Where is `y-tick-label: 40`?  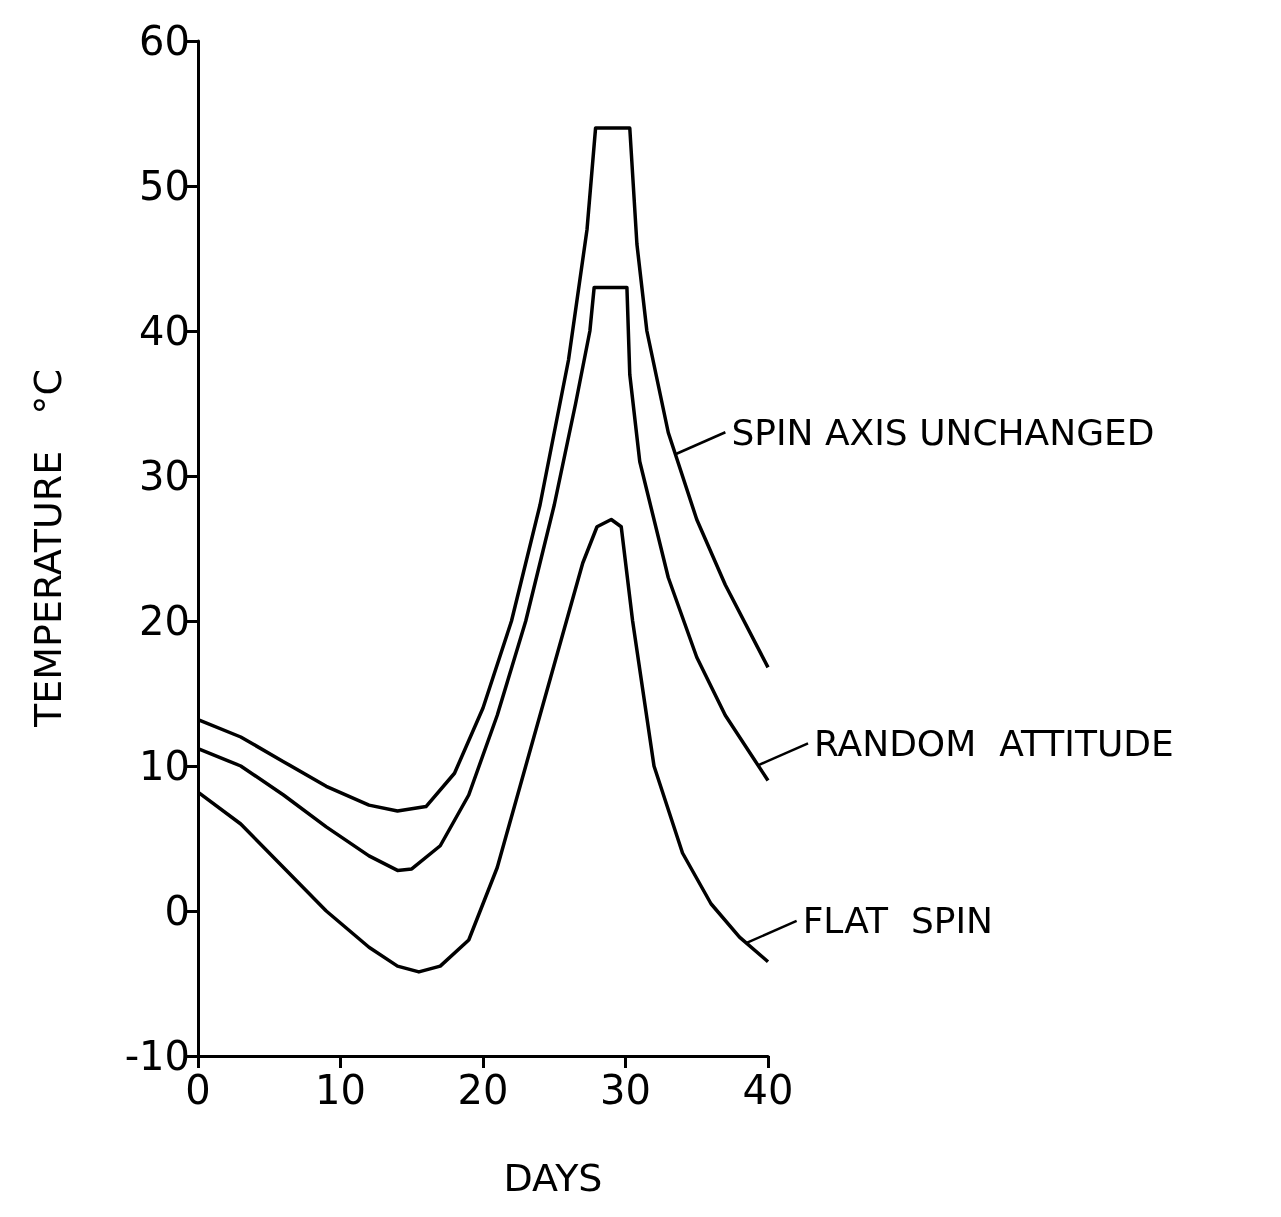 y-tick-label: 40 is located at coordinates (164, 331).